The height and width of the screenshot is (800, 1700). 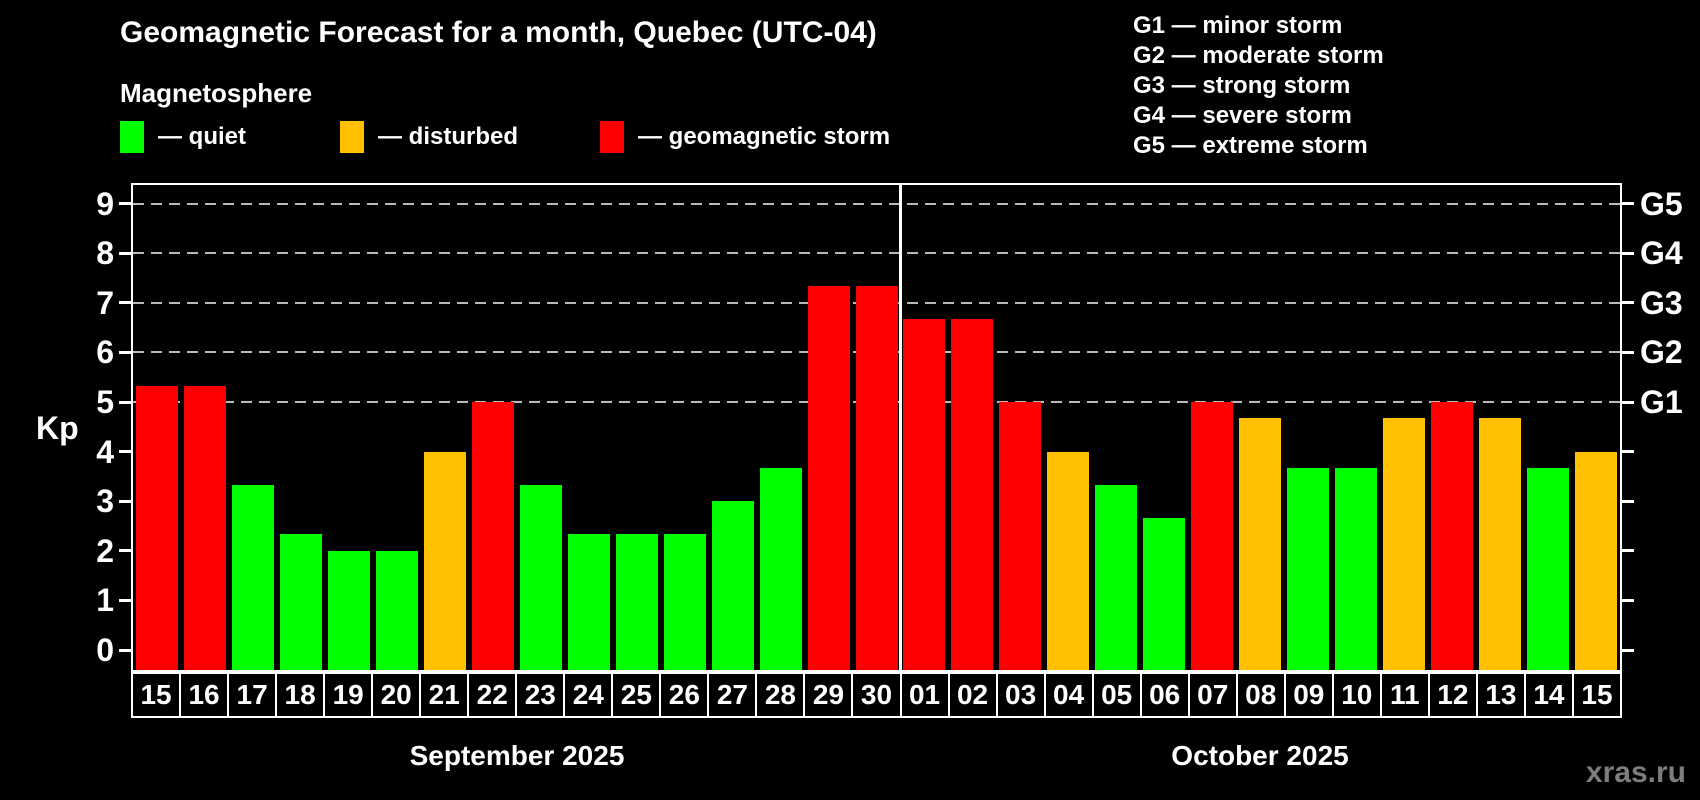 What do you see at coordinates (540, 695) in the screenshot?
I see `date-cell-sep-23: 23` at bounding box center [540, 695].